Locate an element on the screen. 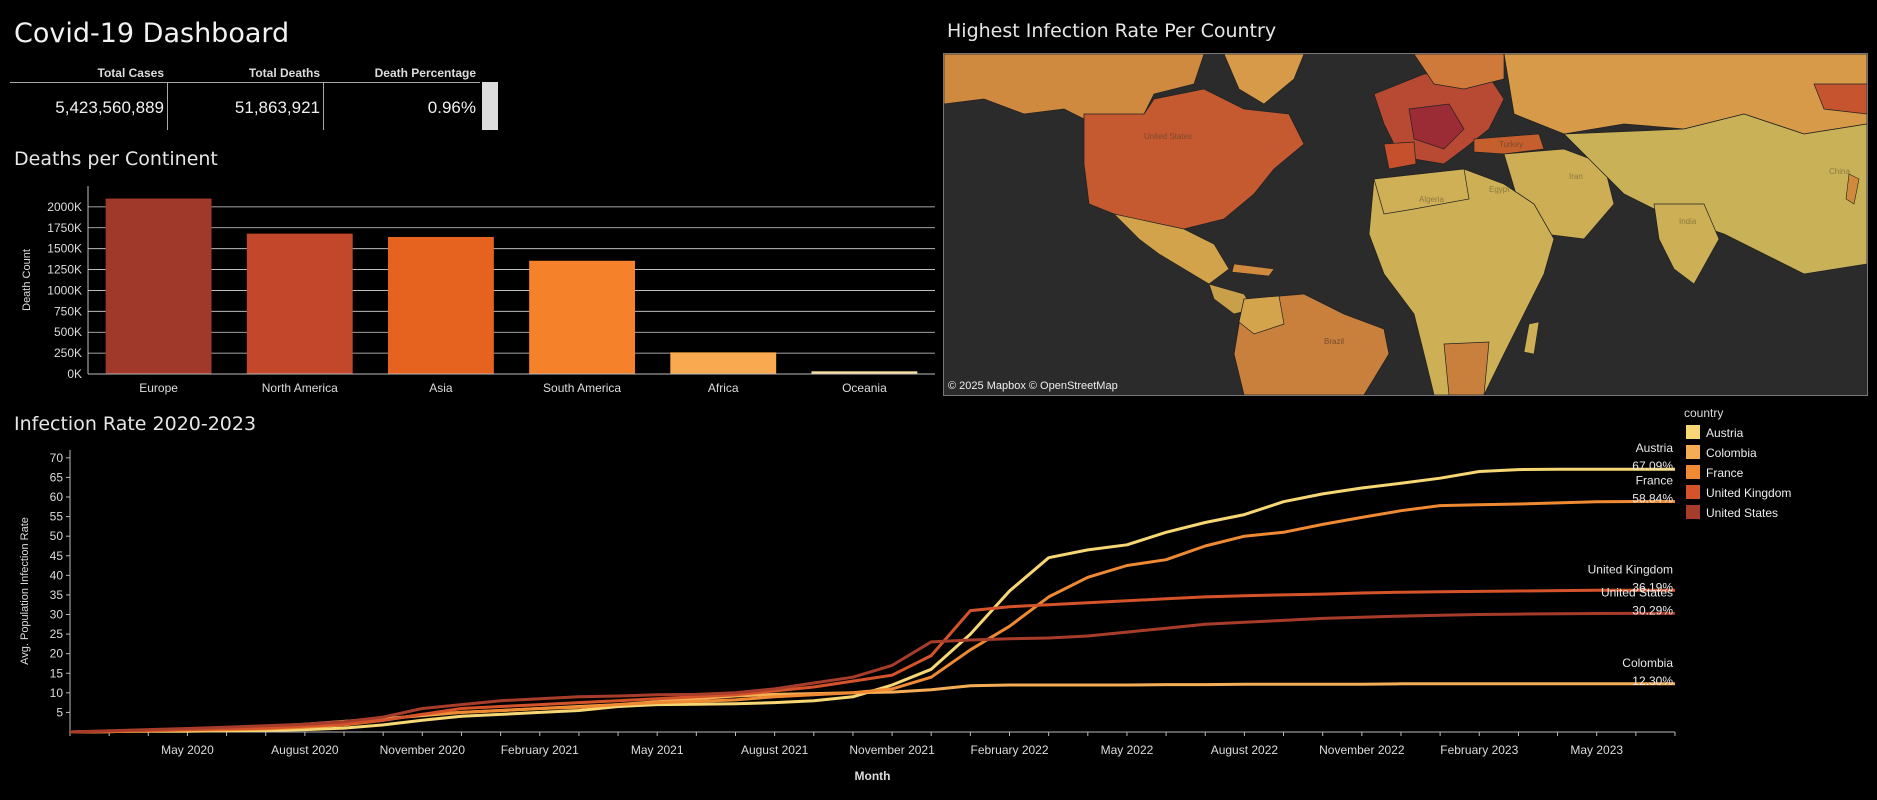 This screenshot has height=800, width=1877. line-x-tick-label: August 2021 is located at coordinates (775, 750).